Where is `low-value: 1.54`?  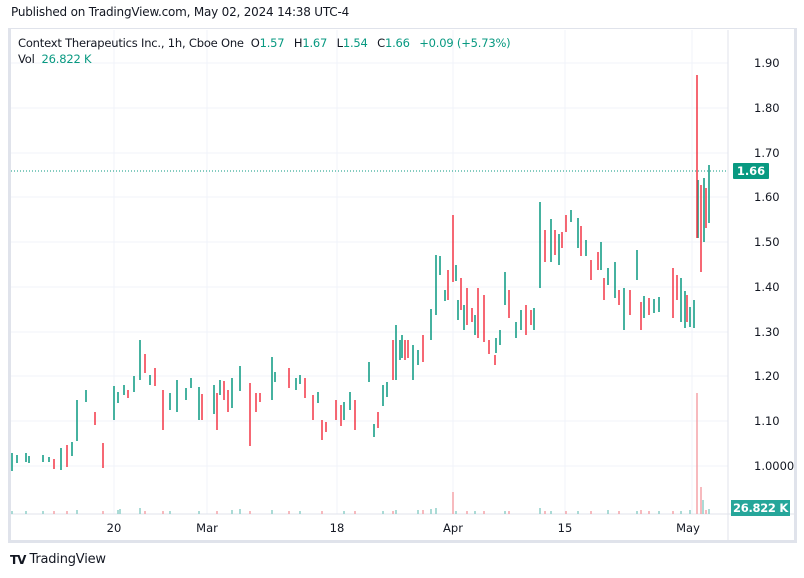
low-value: 1.54 is located at coordinates (355, 43).